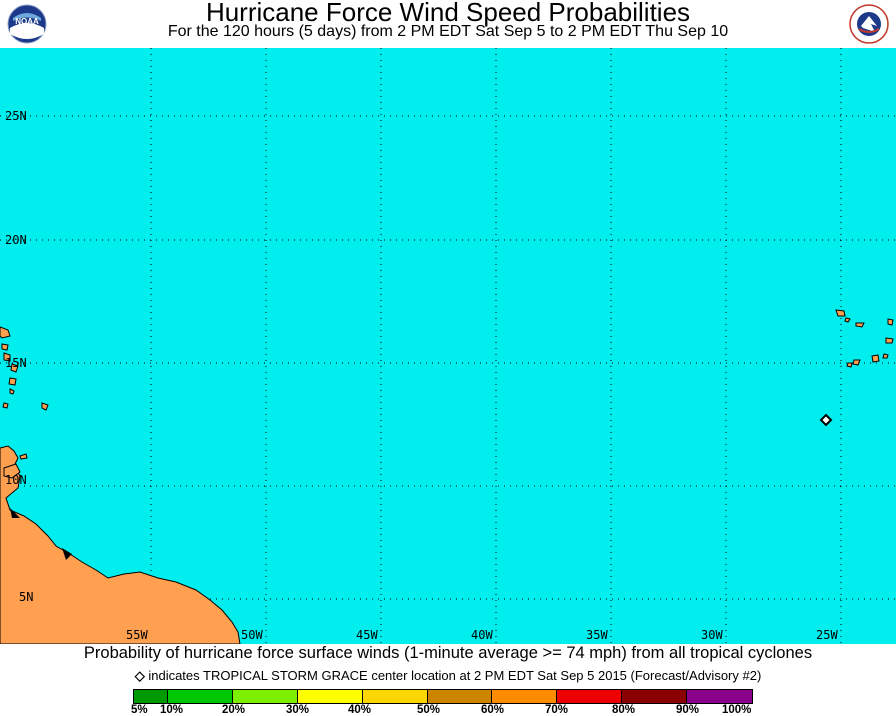 This screenshot has height=716, width=896. I want to click on legend-label-30: 30%, so click(298, 710).